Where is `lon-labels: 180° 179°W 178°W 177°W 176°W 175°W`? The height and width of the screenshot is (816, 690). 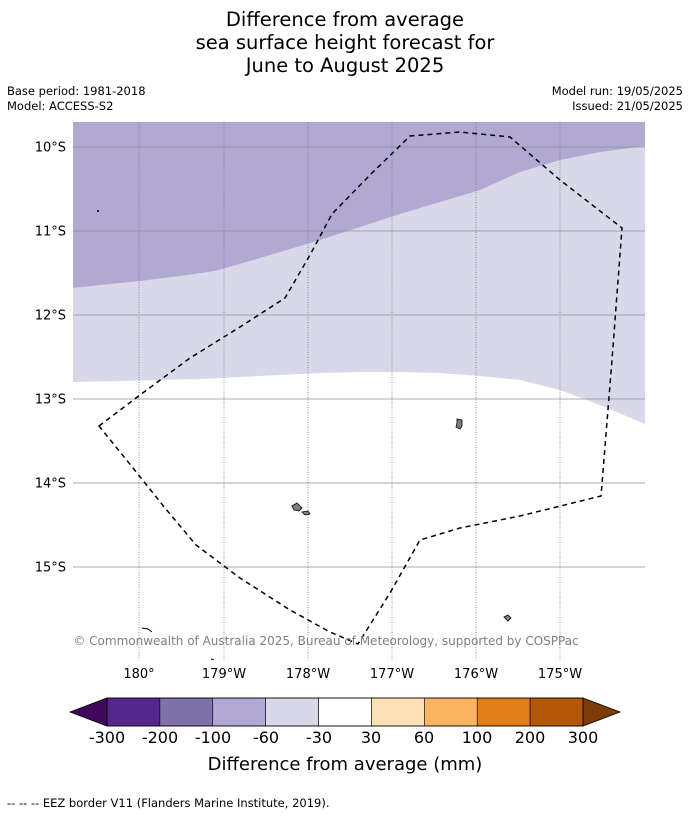
lon-labels: 180° 179°W 178°W 177°W 176°W 175°W is located at coordinates (352, 674).